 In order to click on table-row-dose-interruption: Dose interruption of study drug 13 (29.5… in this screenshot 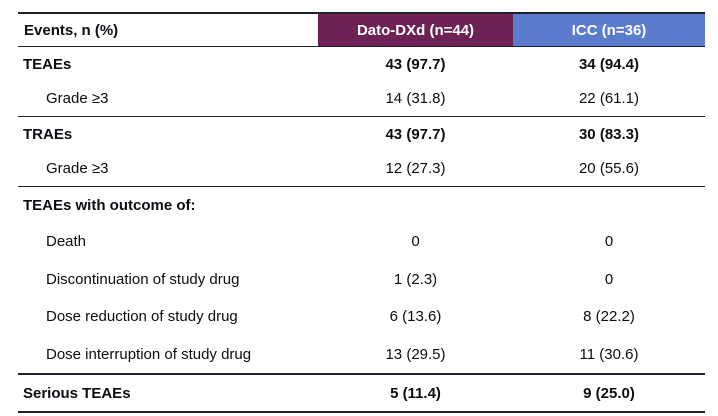, I will do `click(361, 355)`.